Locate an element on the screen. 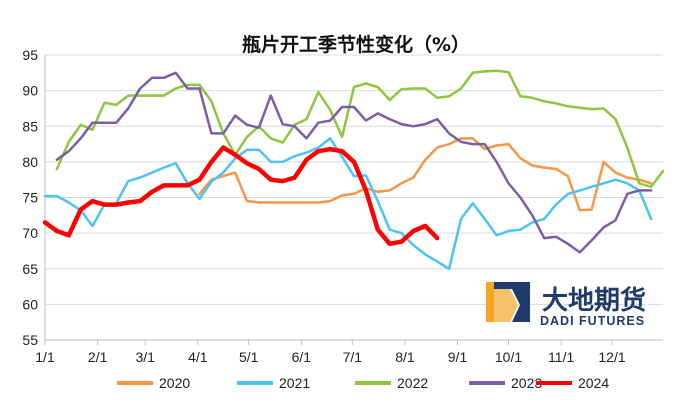  series-line-2024 is located at coordinates (241, 196).